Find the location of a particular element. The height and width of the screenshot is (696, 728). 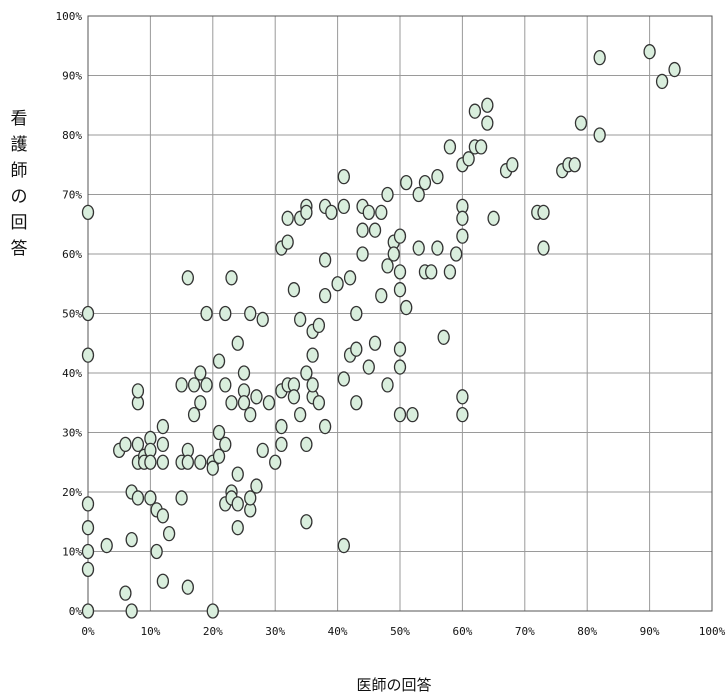

x-tick-label: 60% is located at coordinates (462, 631).